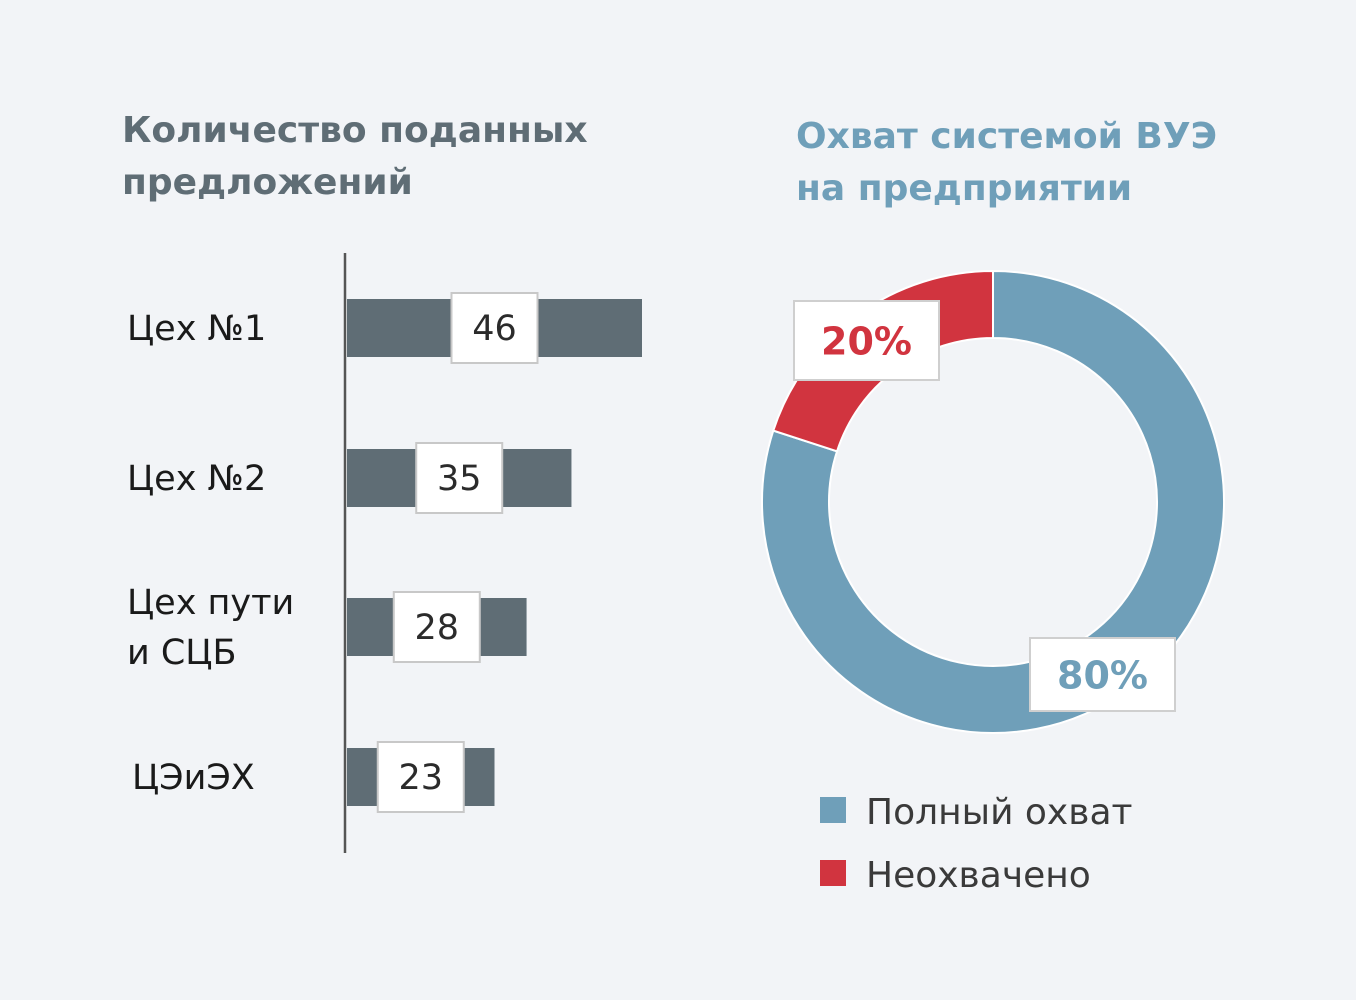 The height and width of the screenshot is (1000, 1356). Describe the element at coordinates (1006, 136) in the screenshot. I see `title-line: Охват системой ВУЭ` at that location.